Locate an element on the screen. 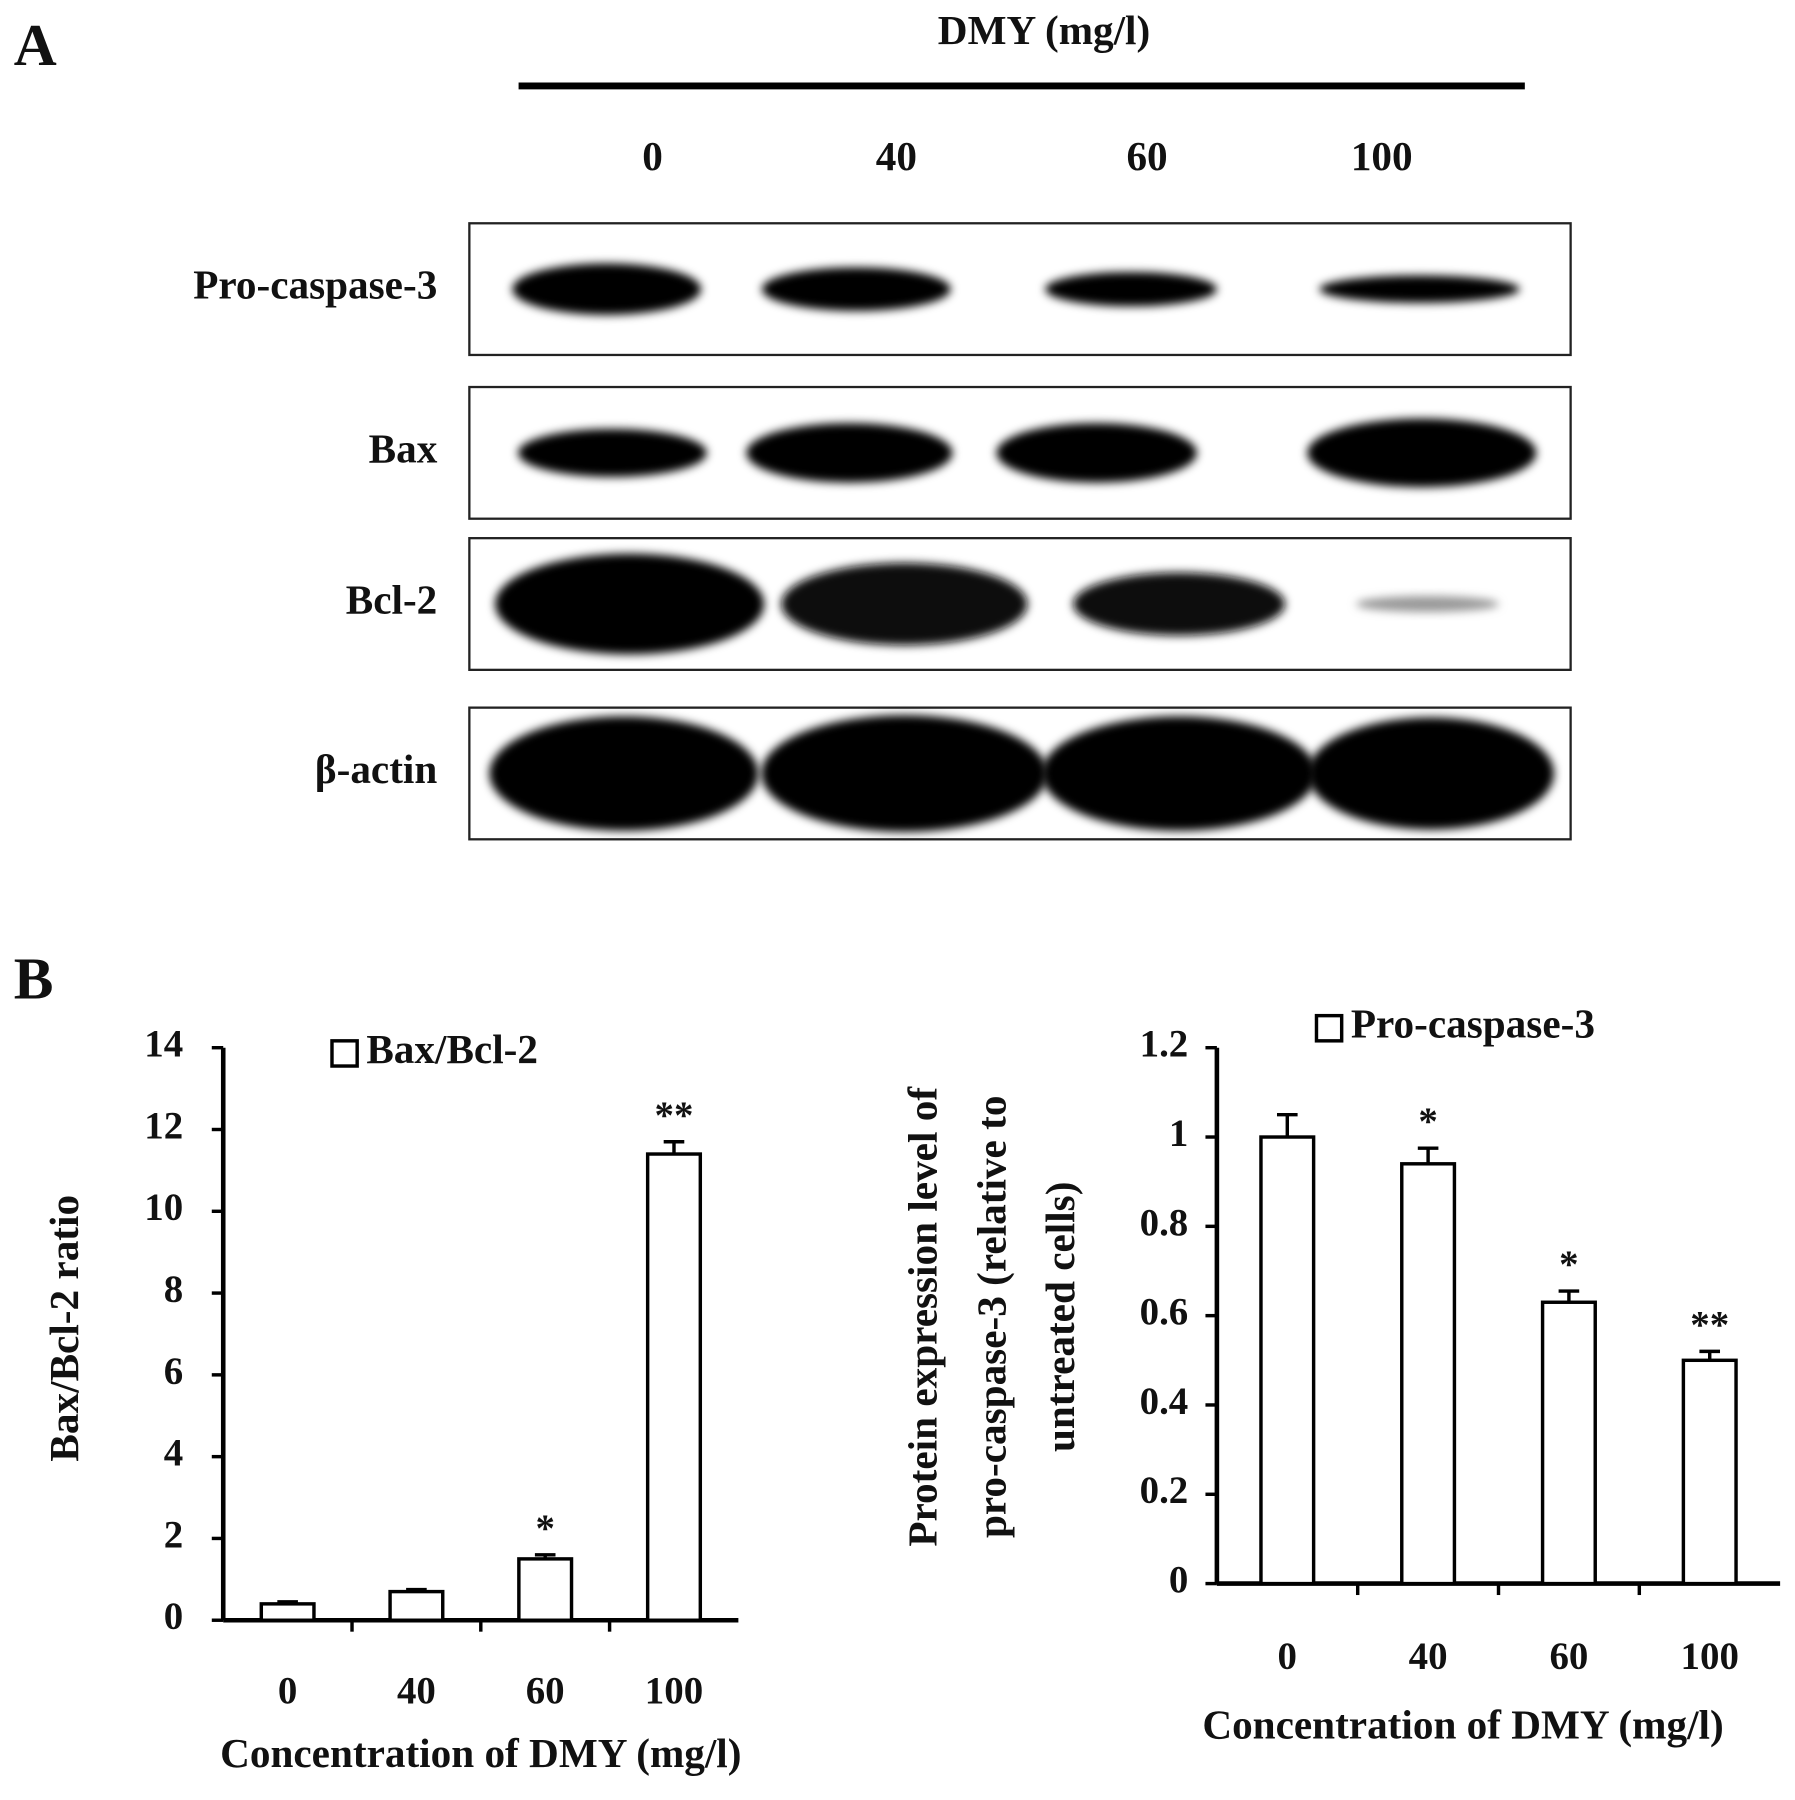 Image resolution: width=1795 pixels, height=1800 pixels. y-tick-label: 4 is located at coordinates (173, 1453).